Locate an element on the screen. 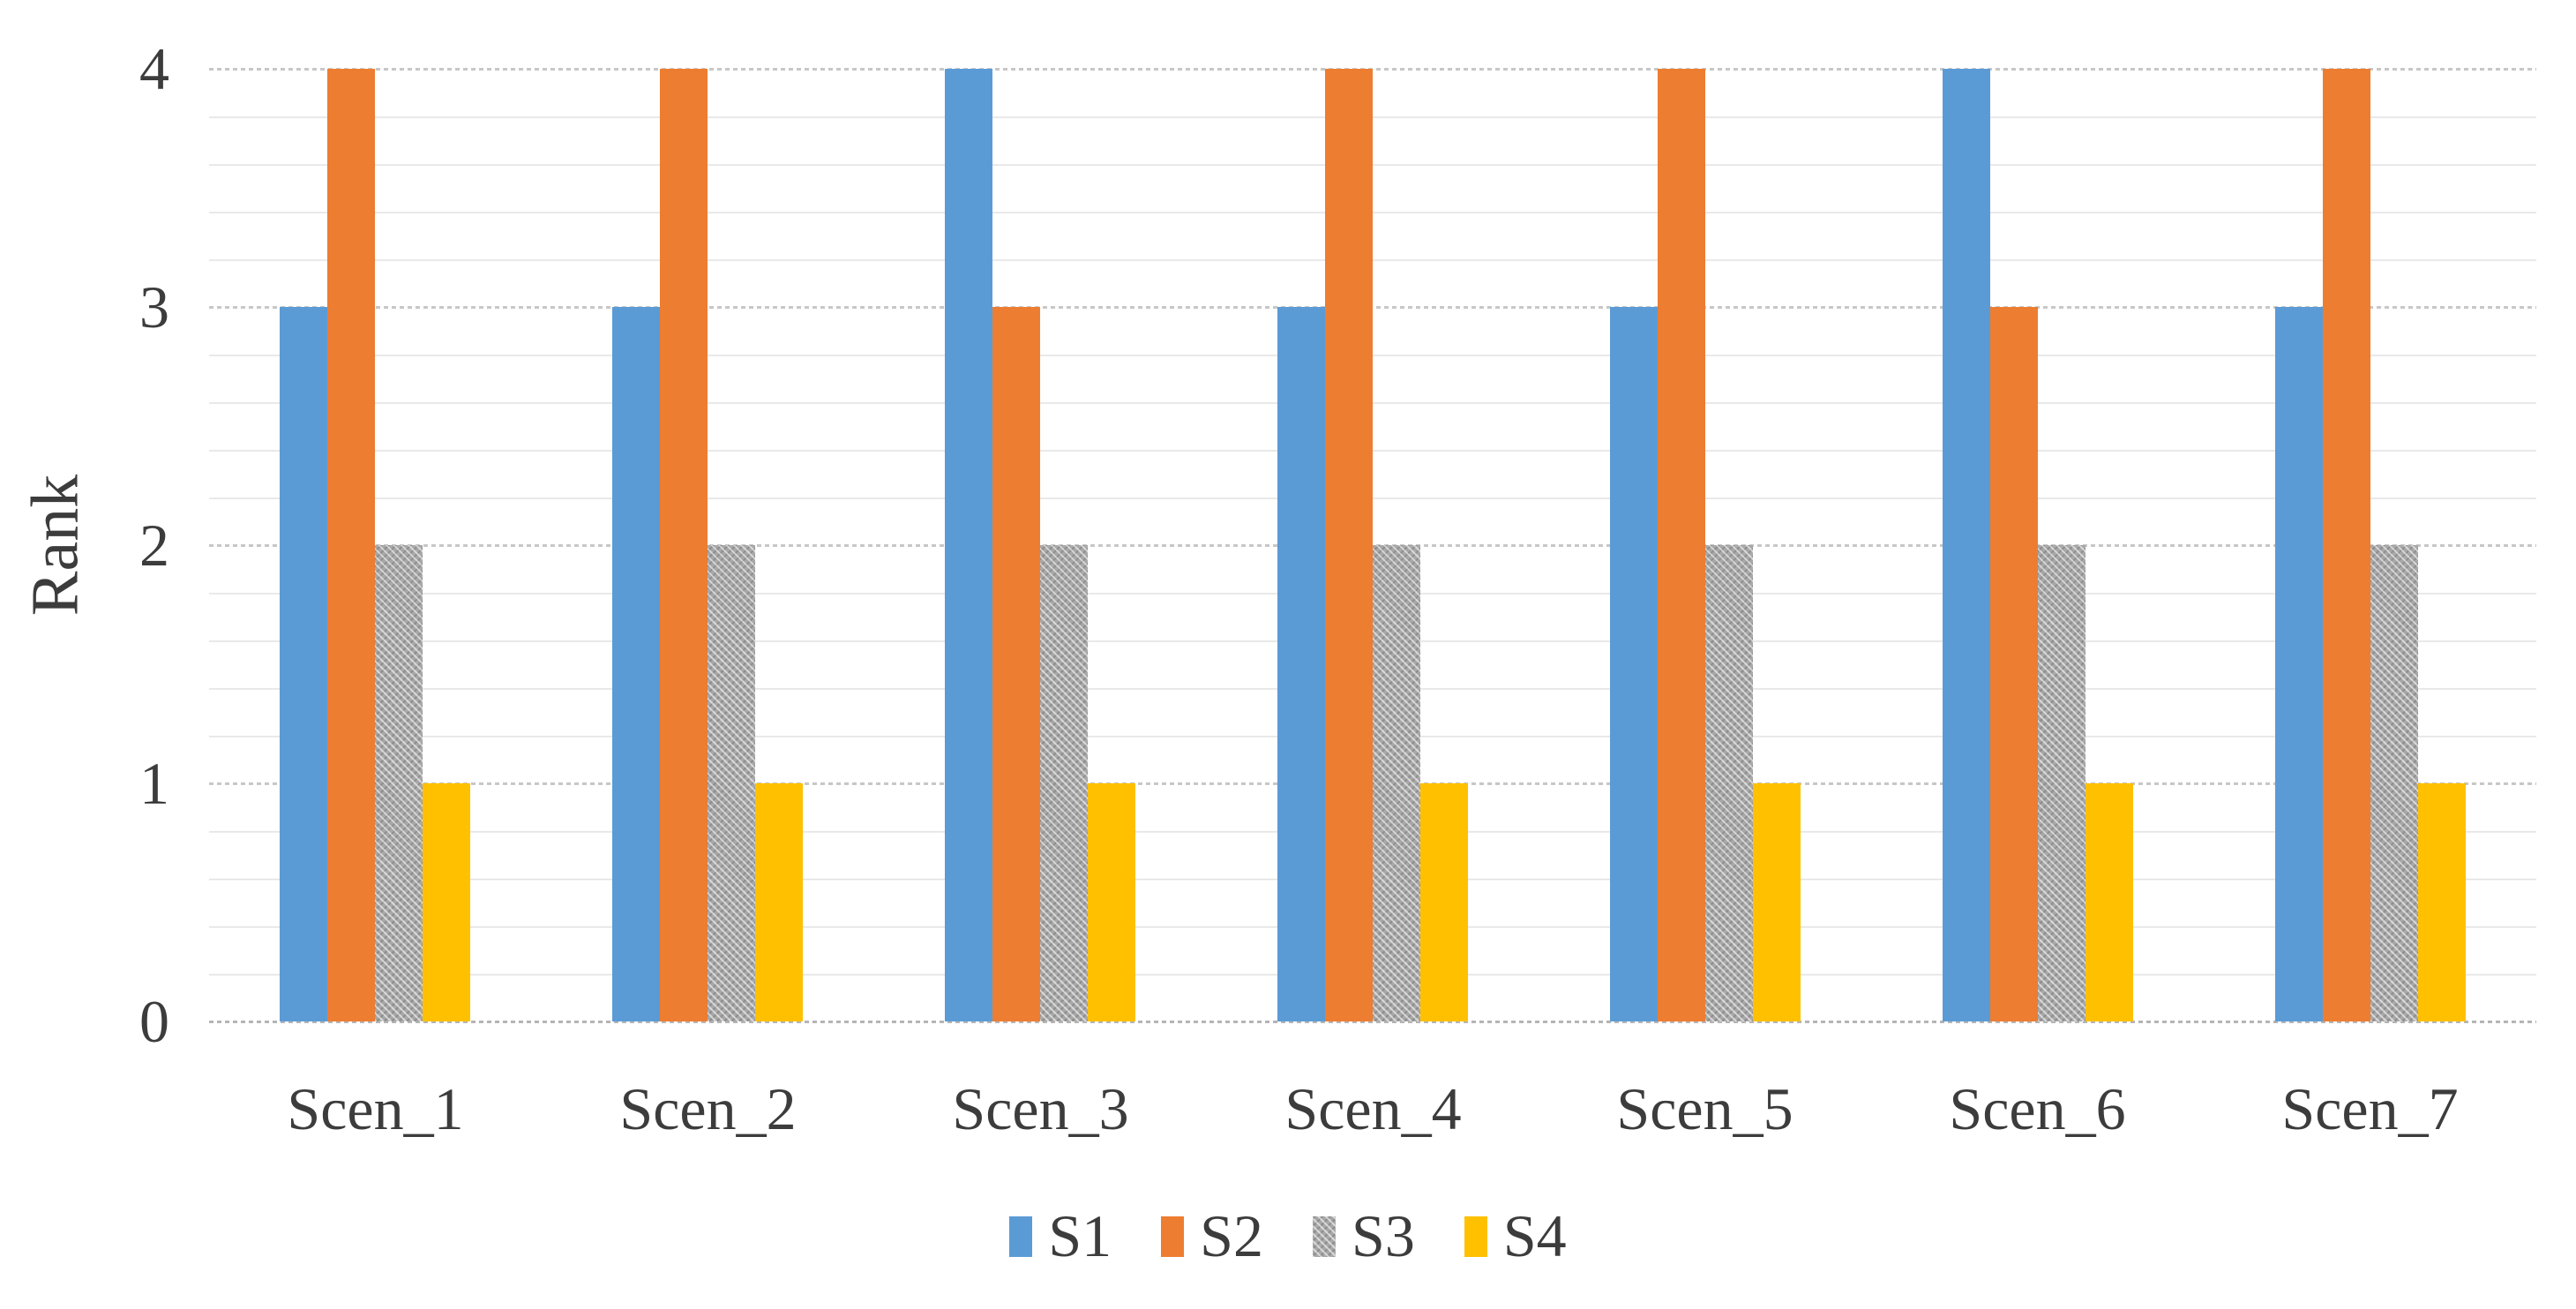  legend-item-s2: S2 is located at coordinates (1212, 1236).